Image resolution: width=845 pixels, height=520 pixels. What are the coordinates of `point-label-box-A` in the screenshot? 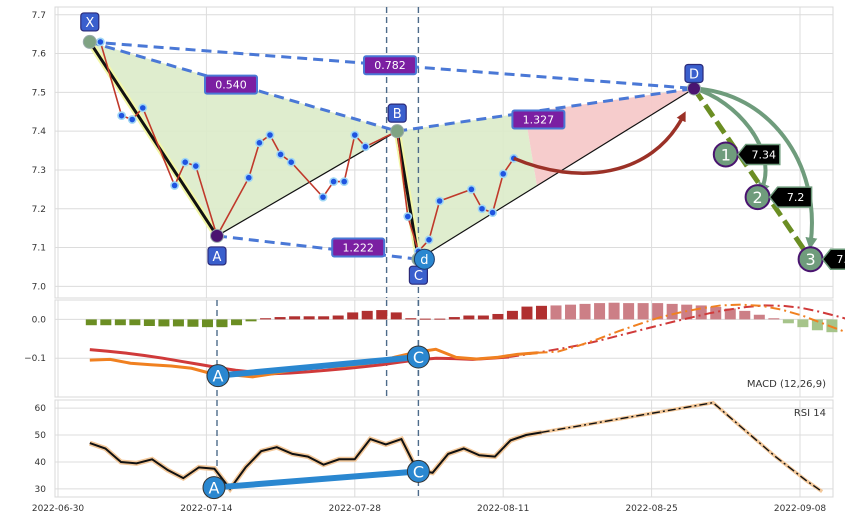 It's located at (217, 256).